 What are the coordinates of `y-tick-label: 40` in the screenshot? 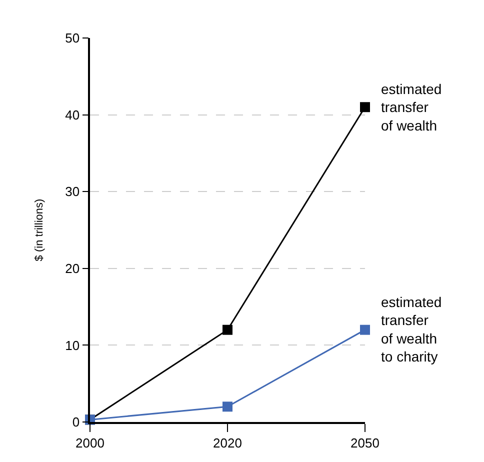 It's located at (72, 114).